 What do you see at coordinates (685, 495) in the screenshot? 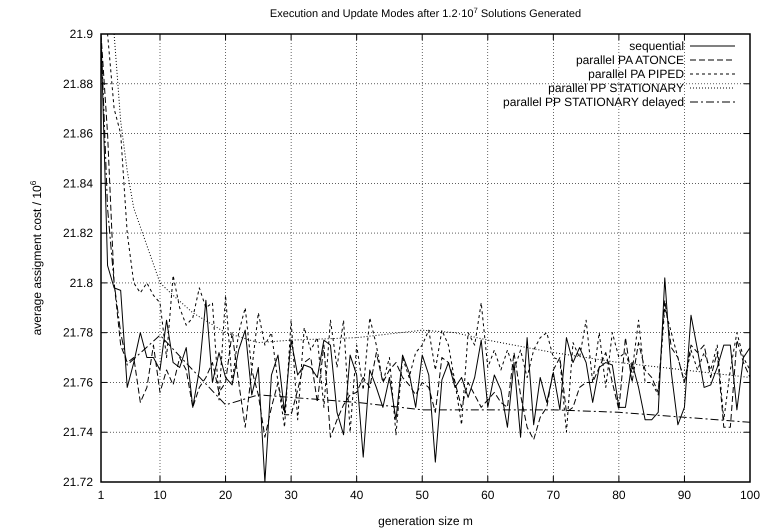
I see `x-tick-label: 90` at bounding box center [685, 495].